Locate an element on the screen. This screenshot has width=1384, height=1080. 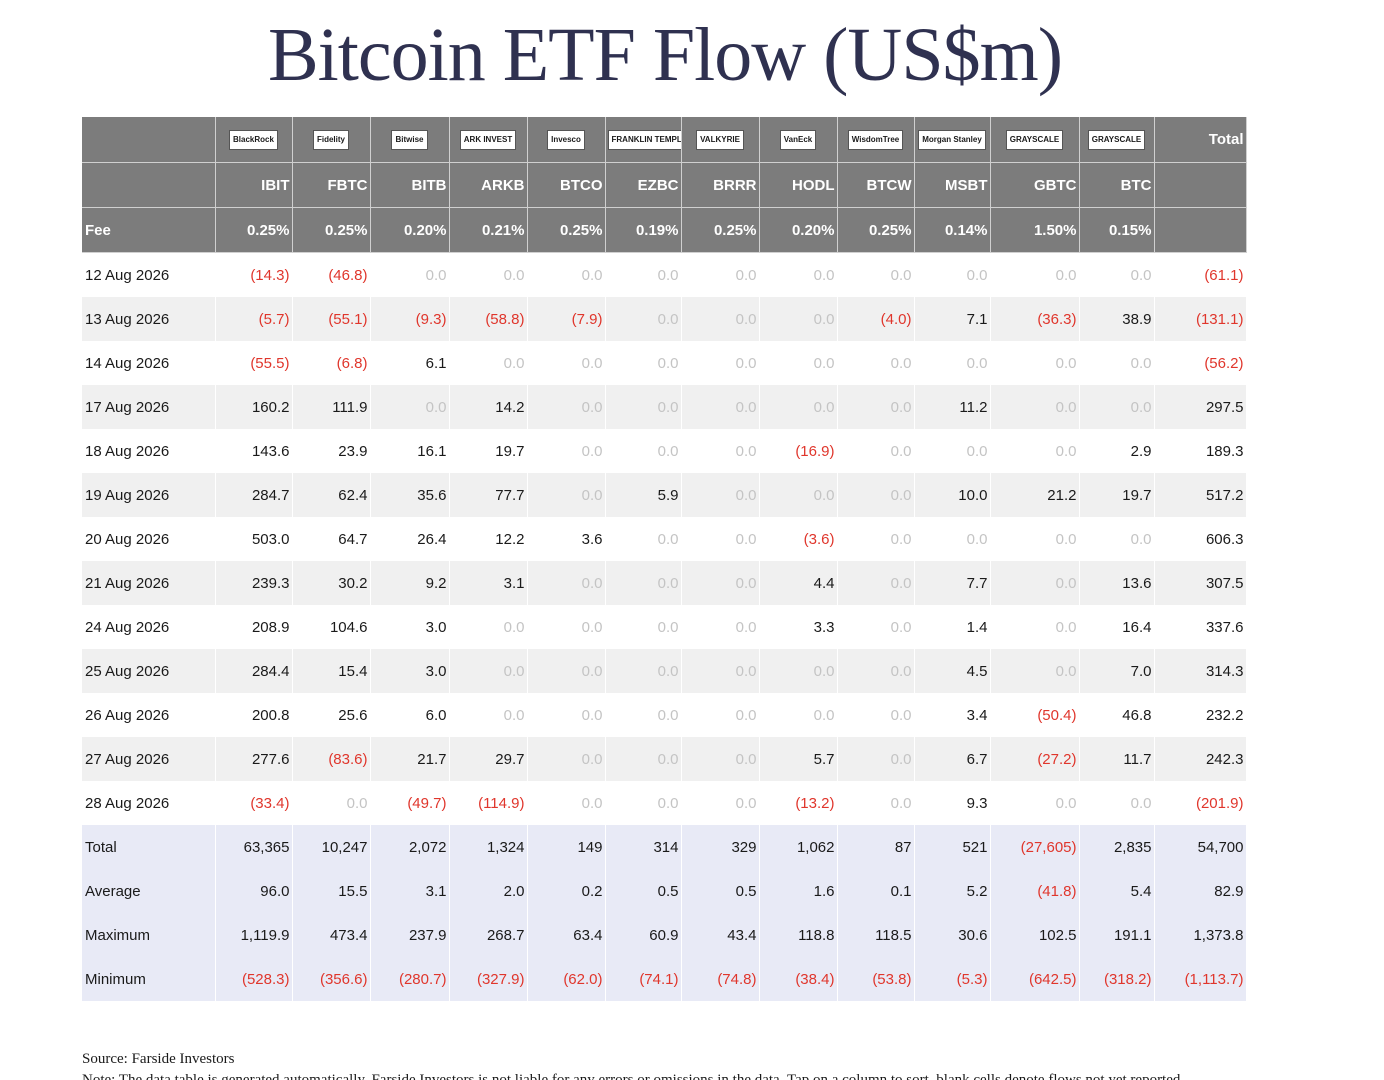
fee-value: 0.15% is located at coordinates (1117, 230).